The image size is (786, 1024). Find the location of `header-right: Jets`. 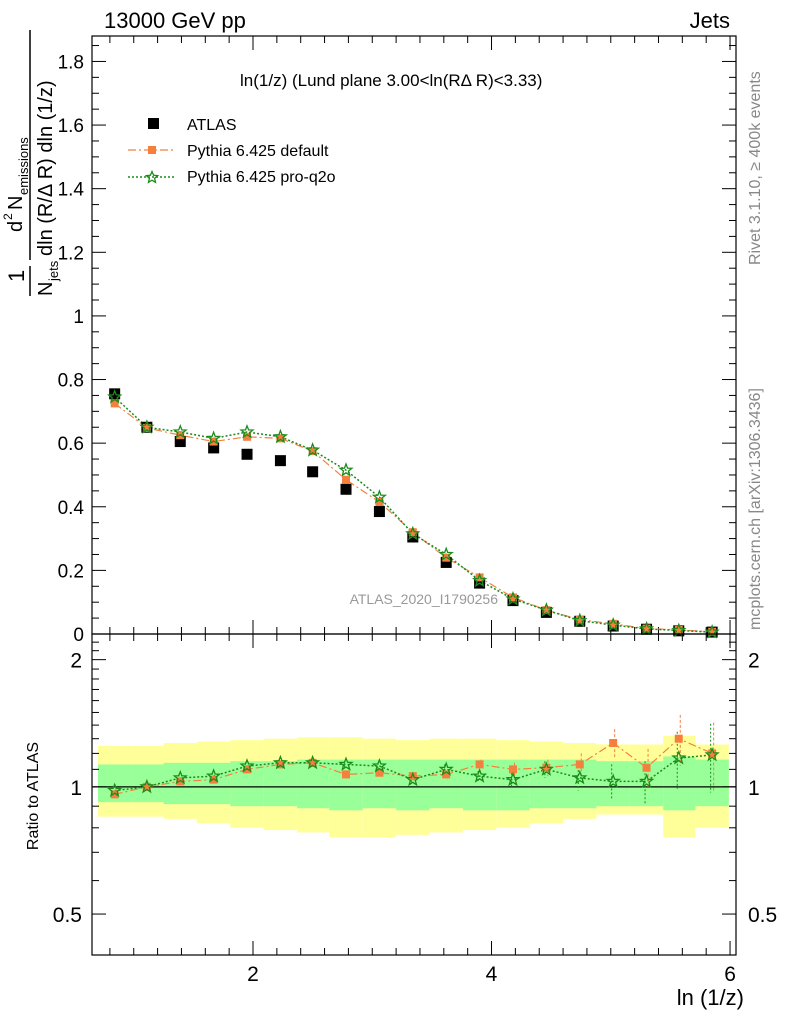

header-right: Jets is located at coordinates (710, 20).